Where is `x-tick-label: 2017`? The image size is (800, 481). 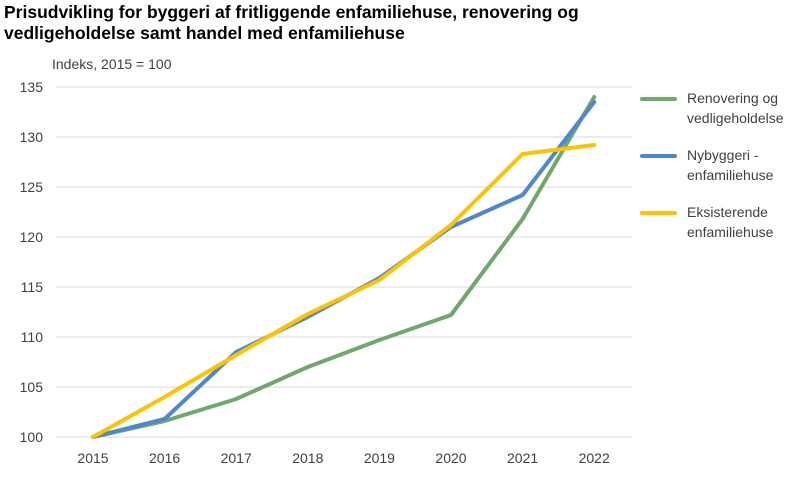
x-tick-label: 2017 is located at coordinates (236, 458).